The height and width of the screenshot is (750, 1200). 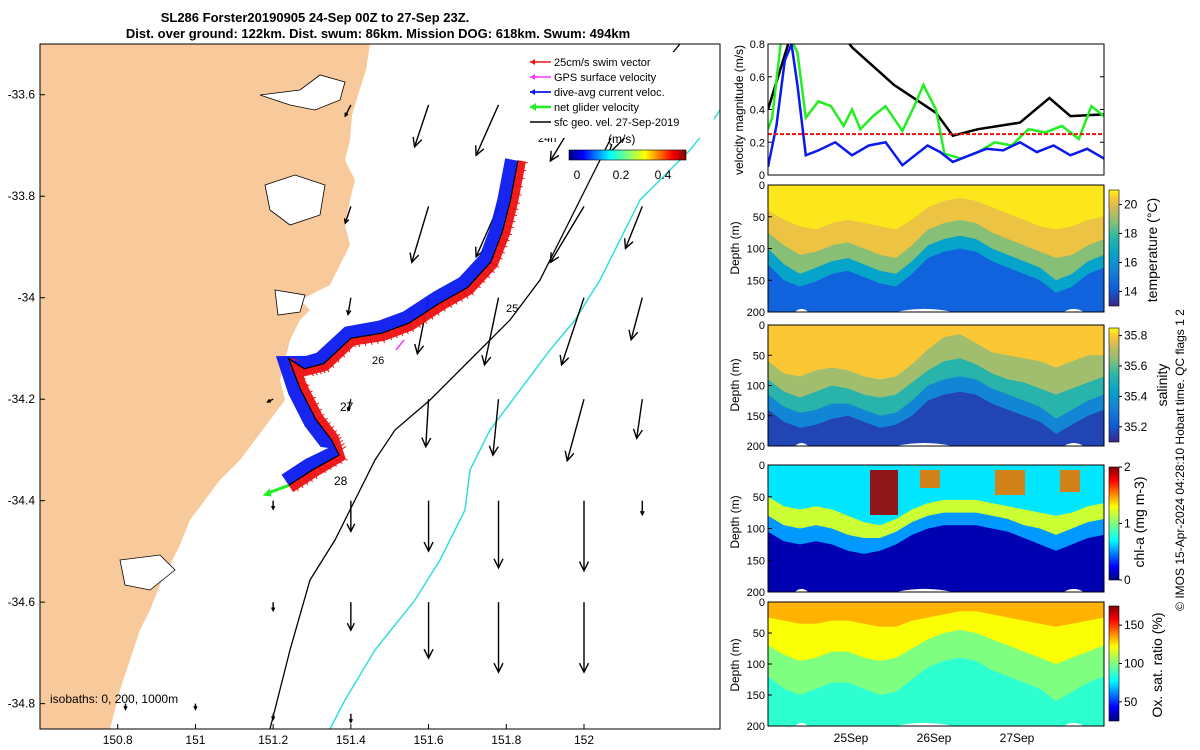 What do you see at coordinates (1127, 524) in the screenshot?
I see `chl-colorbar-tick-label: 1` at bounding box center [1127, 524].